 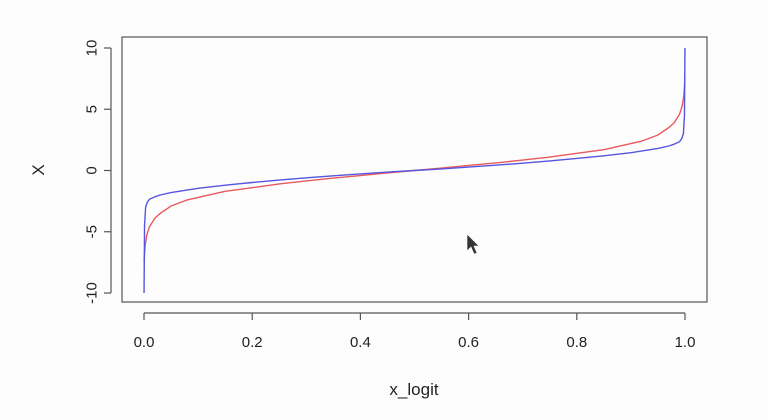 What do you see at coordinates (92, 48) in the screenshot?
I see `y-tick-label: 10` at bounding box center [92, 48].